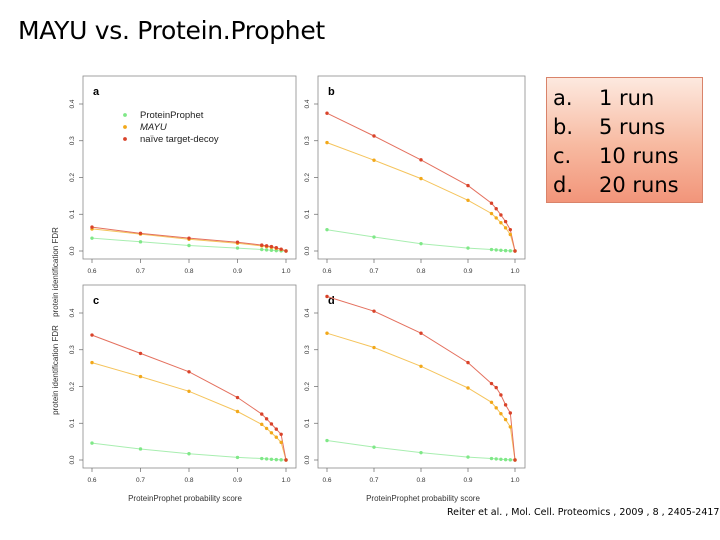  I want to click on panel-frame-b, so click(421, 167).